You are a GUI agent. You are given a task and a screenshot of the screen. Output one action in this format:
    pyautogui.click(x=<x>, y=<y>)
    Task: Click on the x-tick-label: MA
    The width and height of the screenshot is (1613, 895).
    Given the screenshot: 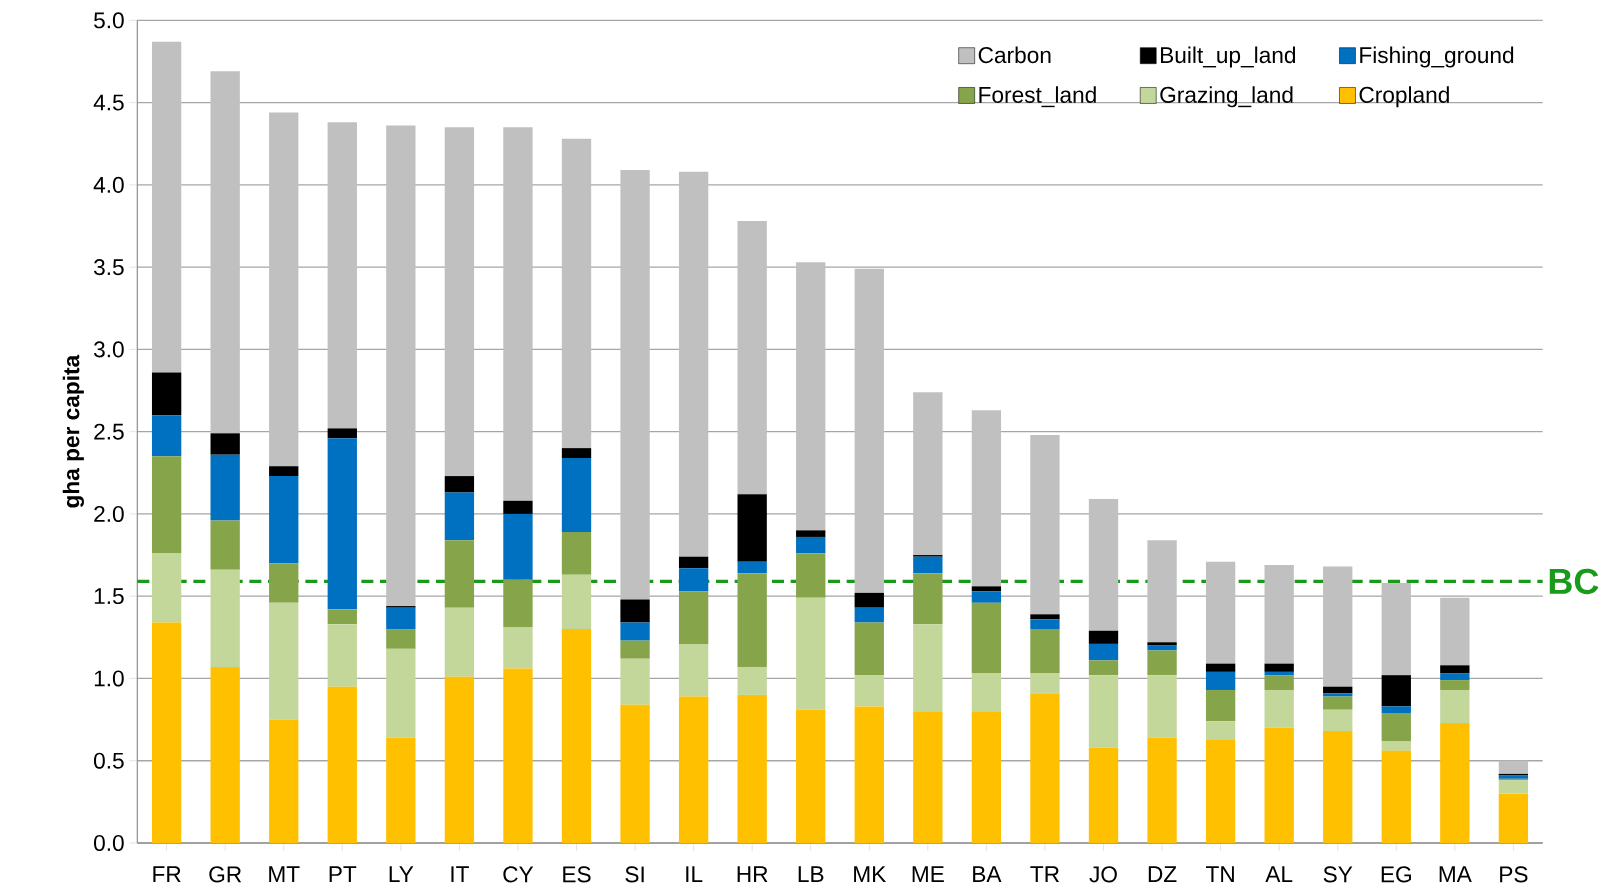 What is the action you would take?
    pyautogui.click(x=1455, y=874)
    